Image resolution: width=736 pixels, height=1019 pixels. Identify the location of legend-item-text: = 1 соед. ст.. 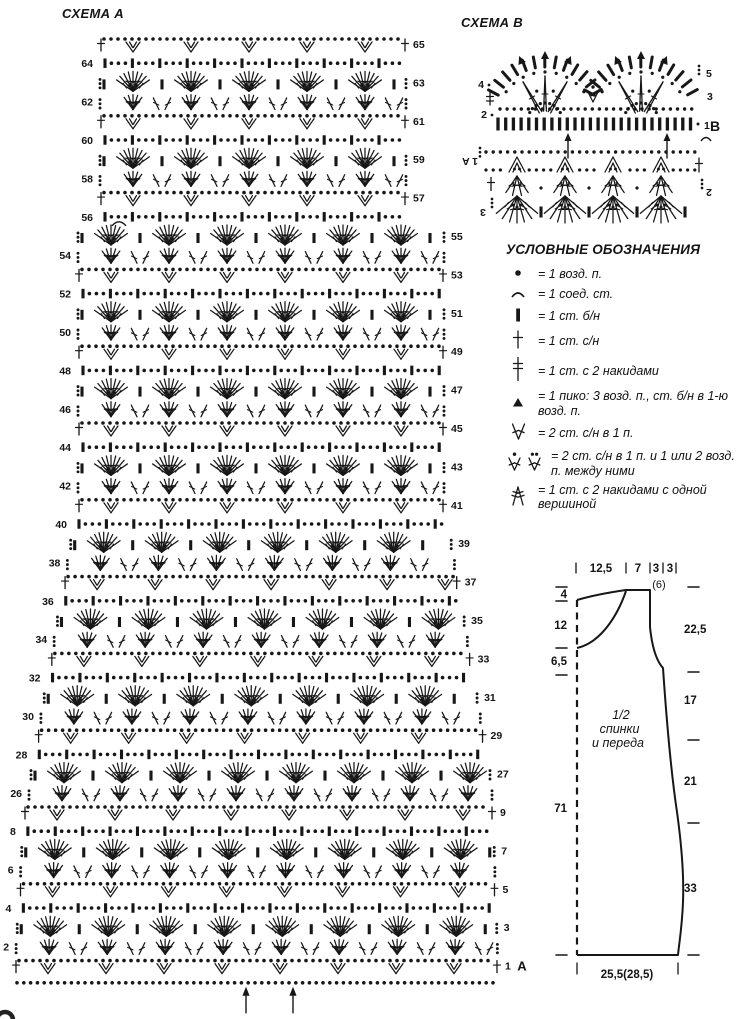
(576, 293).